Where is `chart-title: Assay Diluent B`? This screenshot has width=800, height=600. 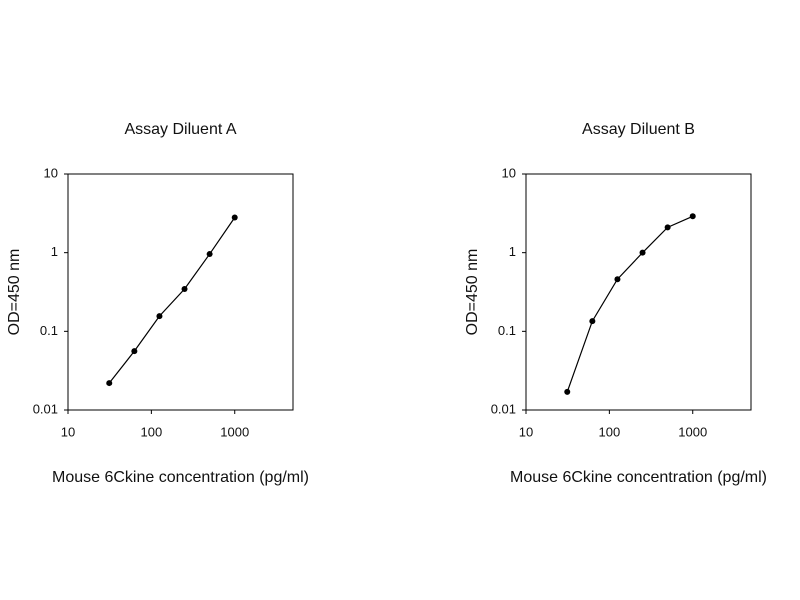 chart-title: Assay Diluent B is located at coordinates (638, 129).